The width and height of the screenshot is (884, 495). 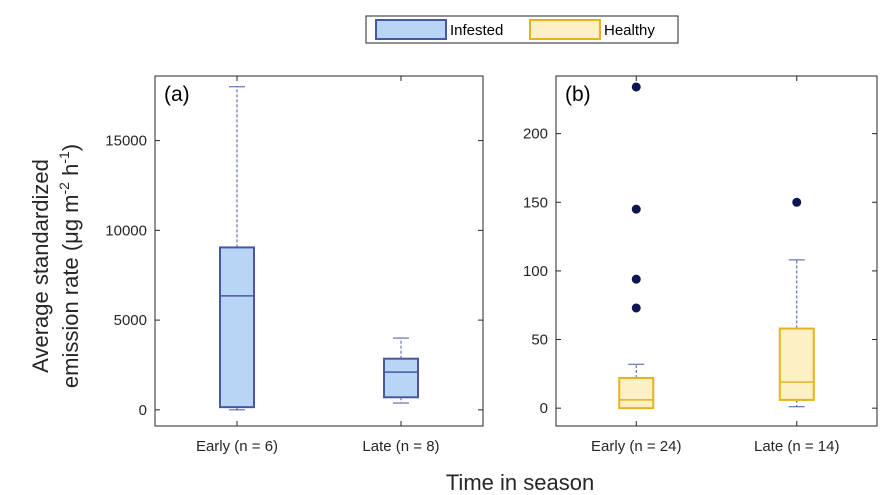 I want to click on legend-label-infested: Infested, so click(x=476, y=30).